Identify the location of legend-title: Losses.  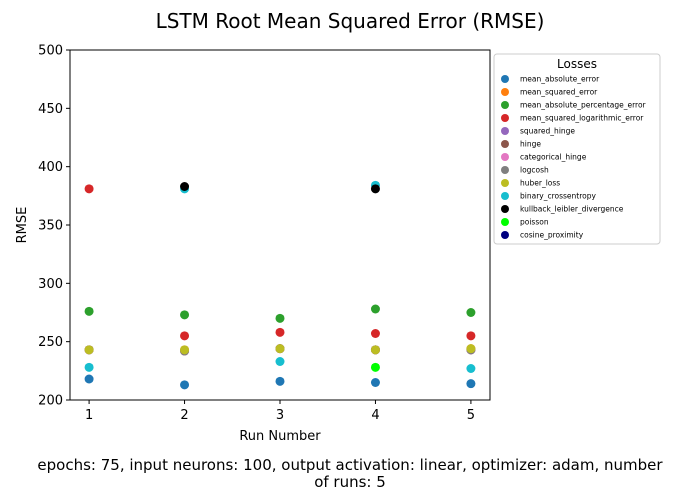
(577, 64).